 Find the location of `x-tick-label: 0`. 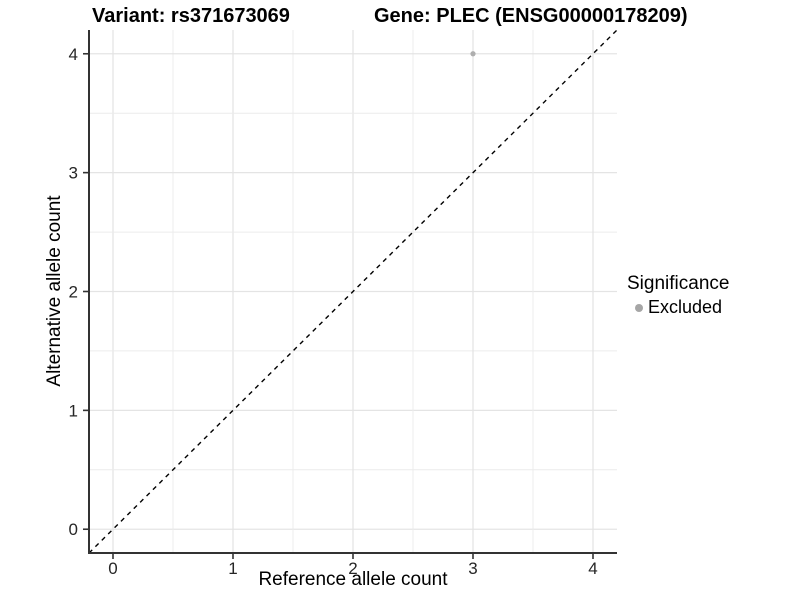

x-tick-label: 0 is located at coordinates (112, 568).